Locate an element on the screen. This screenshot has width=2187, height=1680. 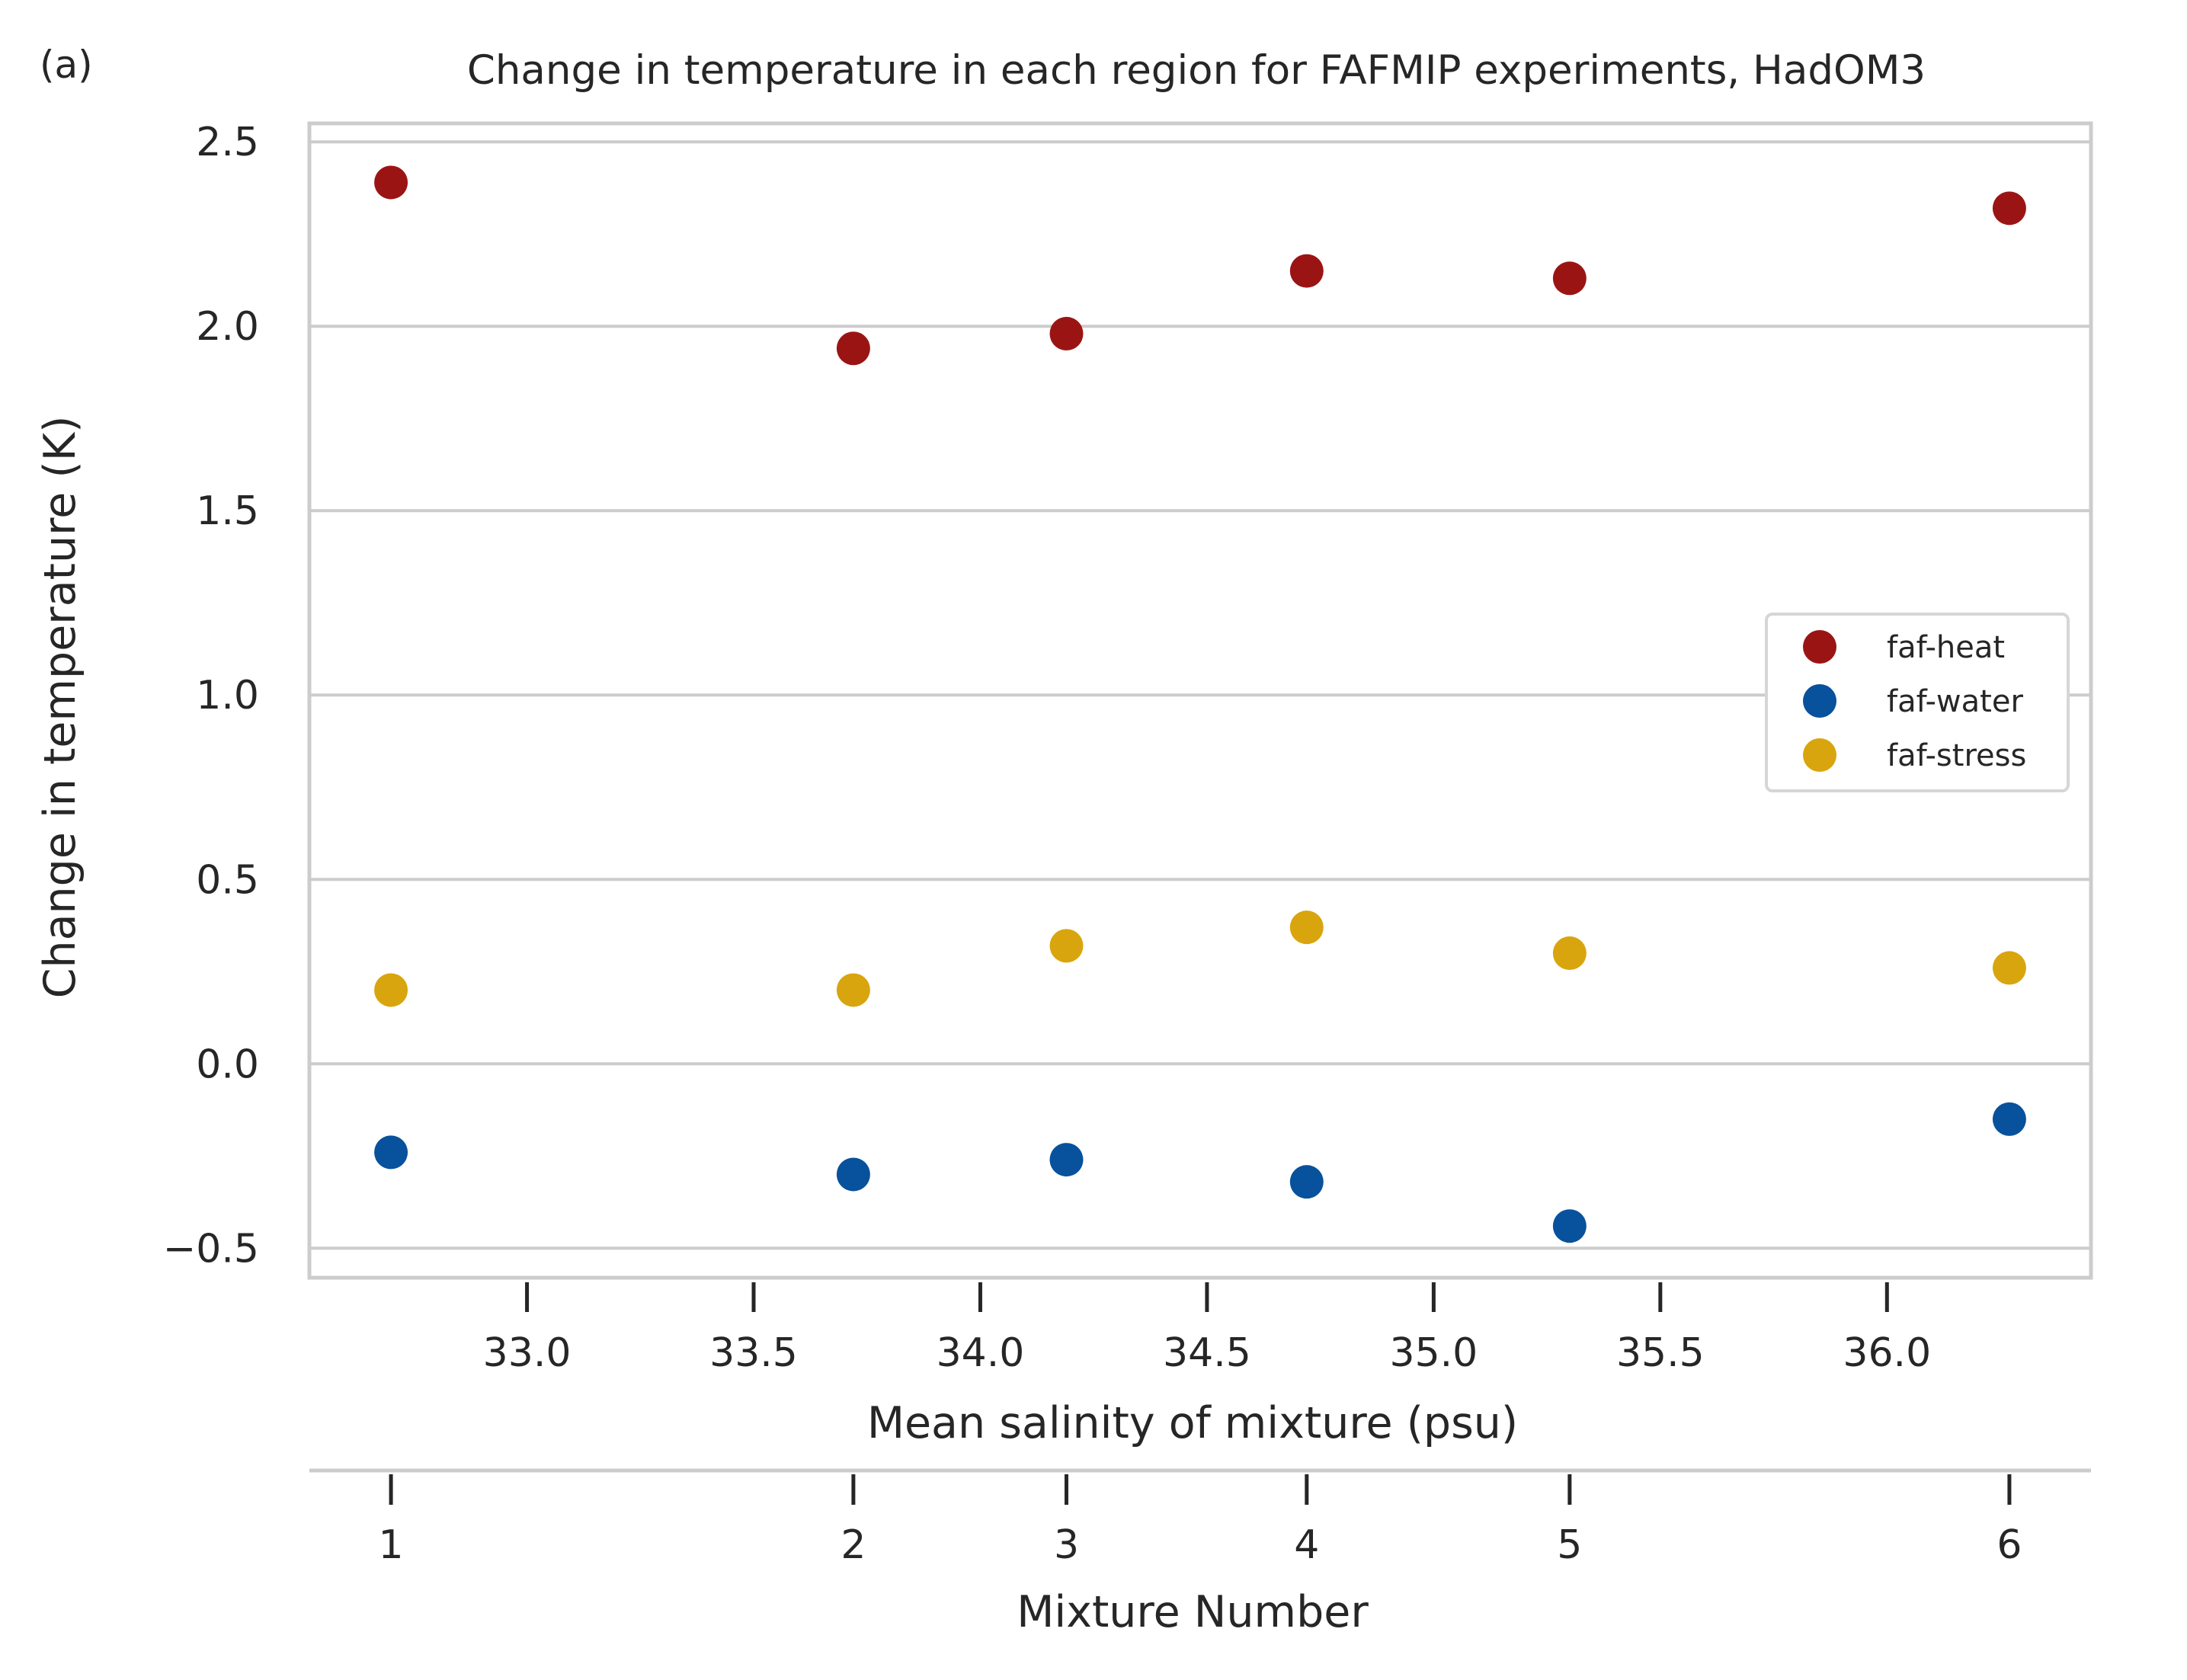
x2-tick-label: 3 is located at coordinates (1066, 1545).